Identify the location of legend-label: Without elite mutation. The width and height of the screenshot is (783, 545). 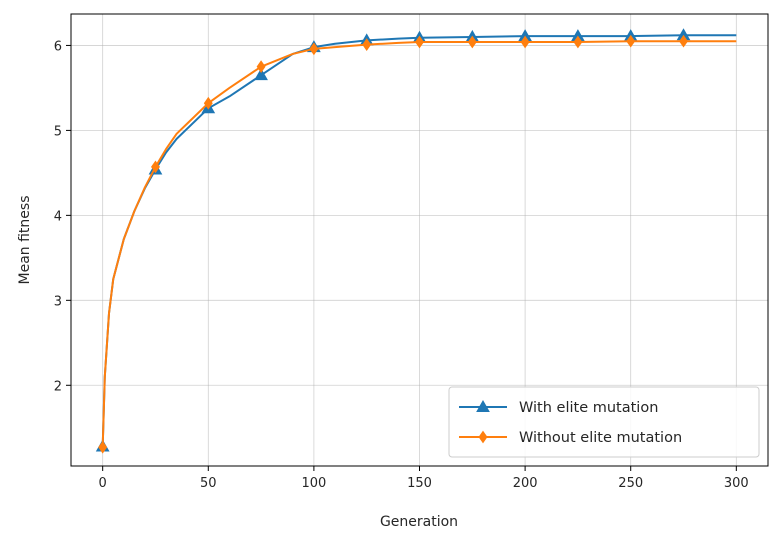
(600, 438).